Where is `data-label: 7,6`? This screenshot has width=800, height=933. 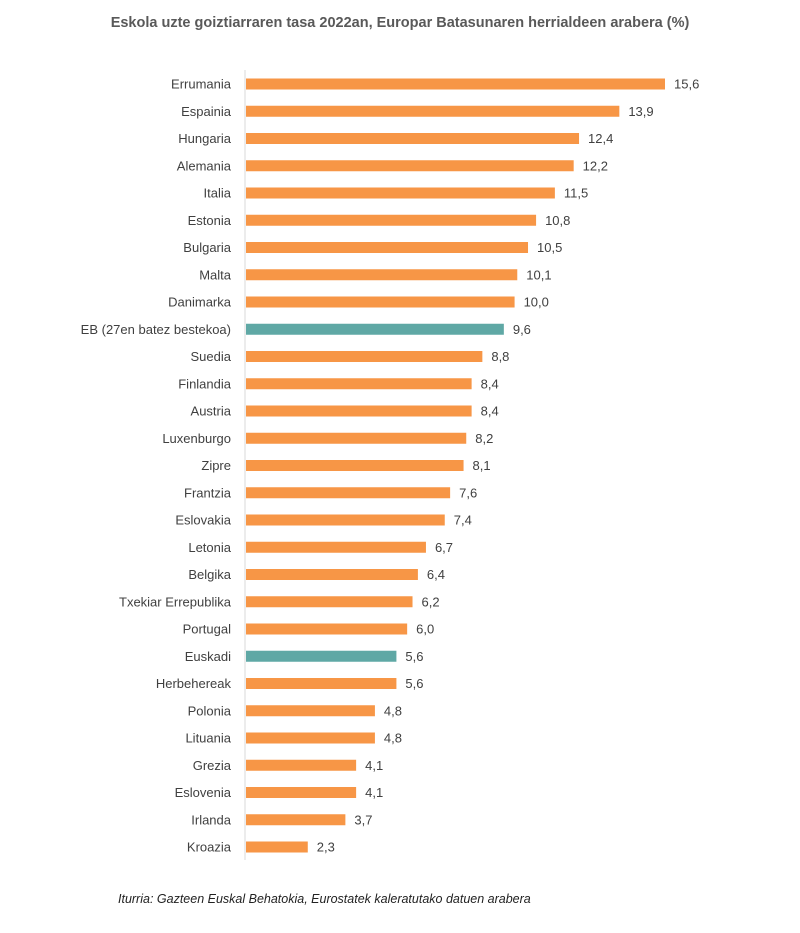 data-label: 7,6 is located at coordinates (468, 492).